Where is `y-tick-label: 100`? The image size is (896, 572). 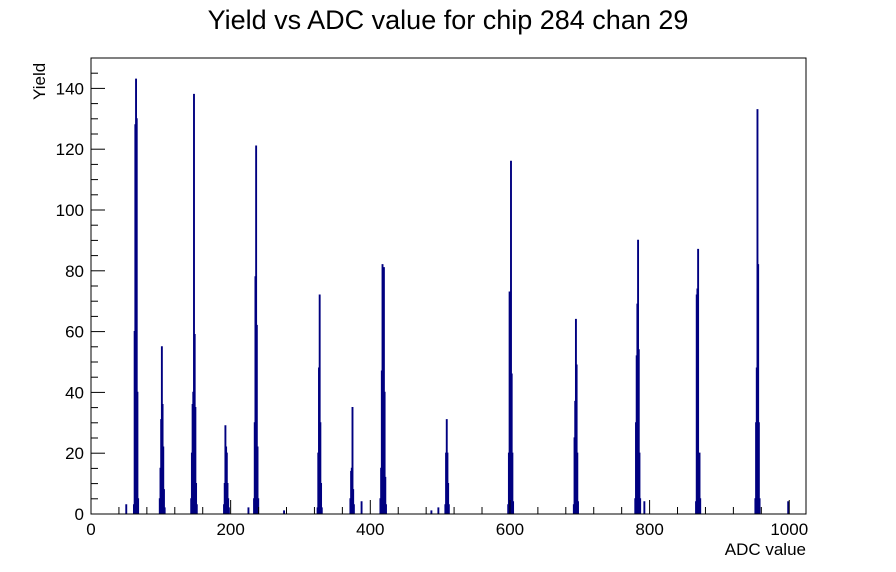 y-tick-label: 100 is located at coordinates (70, 210).